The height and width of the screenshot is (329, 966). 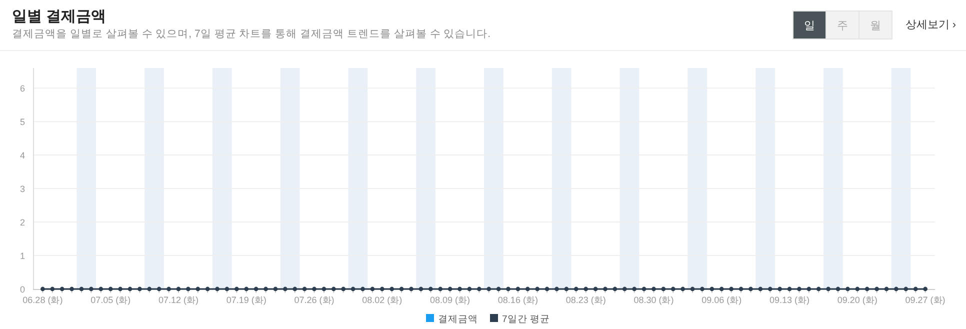 I want to click on x-tick-label: 08.30 (화), so click(x=654, y=300).